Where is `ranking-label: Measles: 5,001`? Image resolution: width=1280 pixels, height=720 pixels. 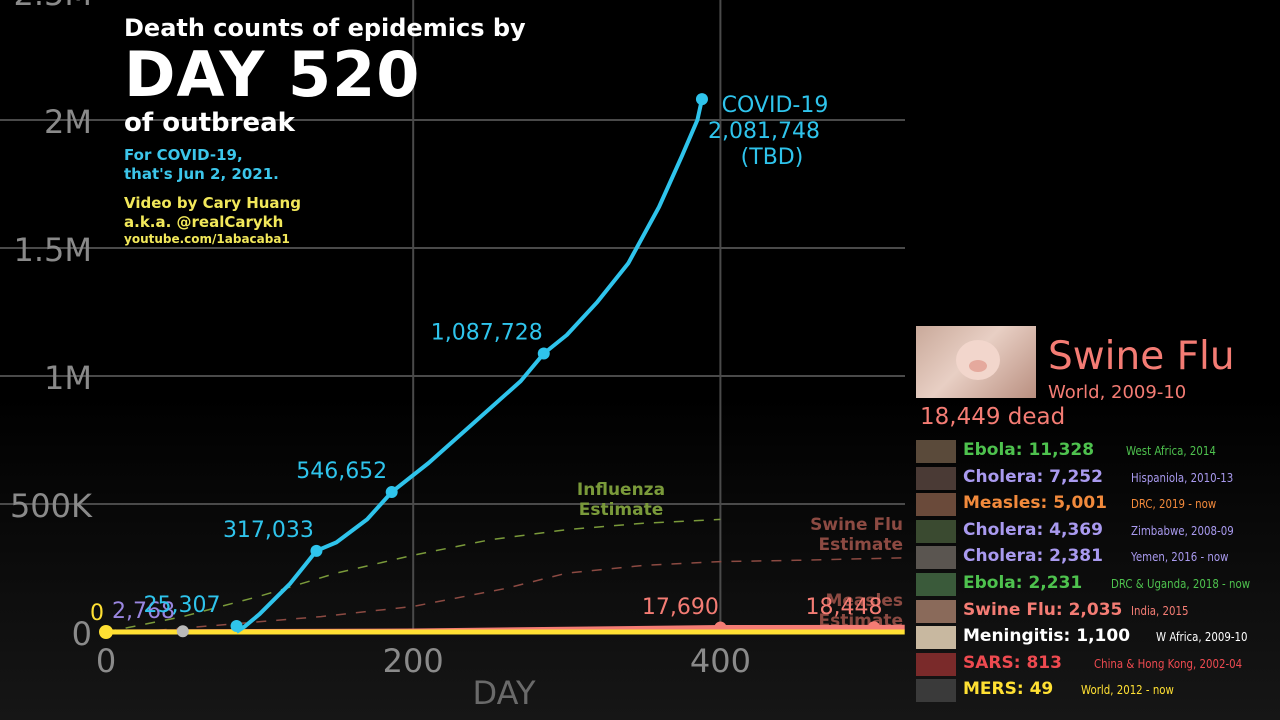 ranking-label: Measles: 5,001 is located at coordinates (1035, 503).